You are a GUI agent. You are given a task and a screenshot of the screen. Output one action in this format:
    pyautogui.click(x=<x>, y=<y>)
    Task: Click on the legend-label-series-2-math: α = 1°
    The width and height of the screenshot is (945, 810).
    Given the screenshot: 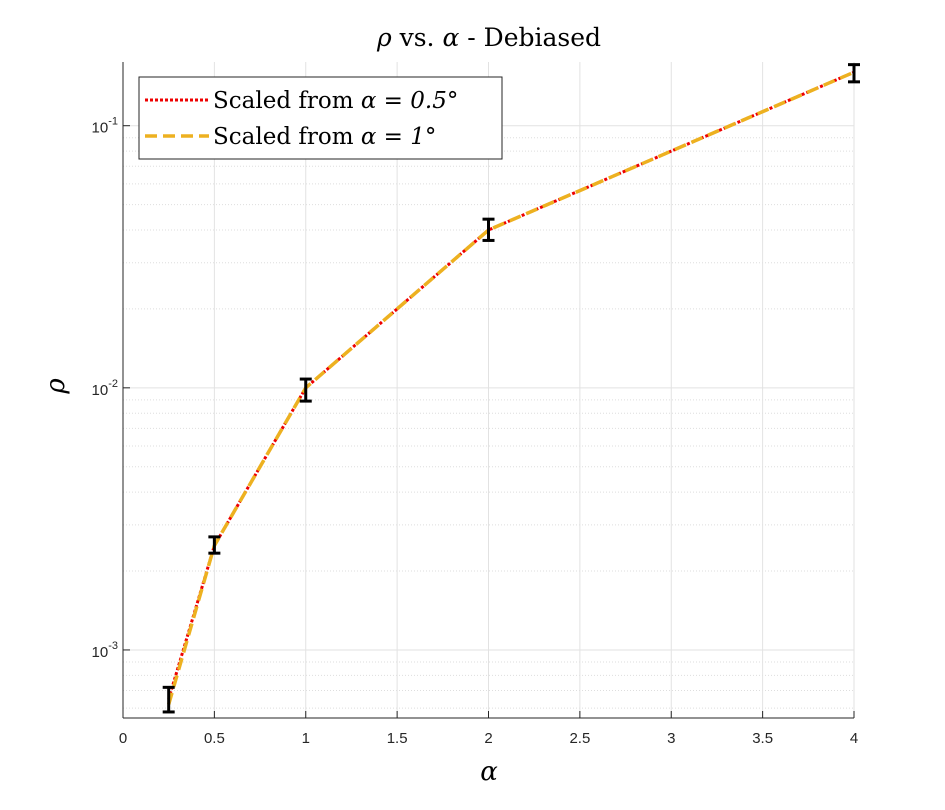 What is the action you would take?
    pyautogui.click(x=399, y=137)
    